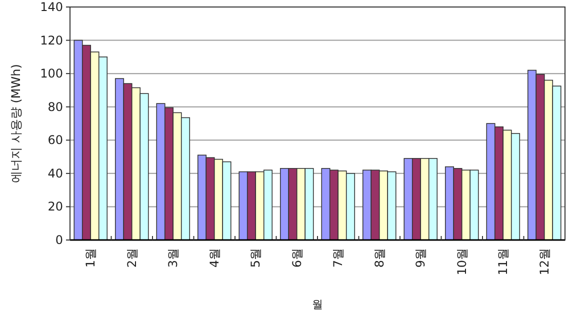 The height and width of the screenshot is (321, 578). What do you see at coordinates (55, 107) in the screenshot?
I see `y-tick-label: 80` at bounding box center [55, 107].